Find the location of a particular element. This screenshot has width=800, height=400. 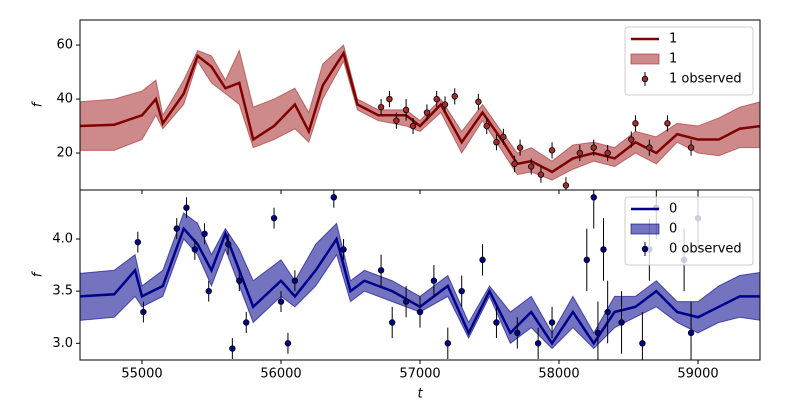

x-axis-label: t is located at coordinates (420, 393).